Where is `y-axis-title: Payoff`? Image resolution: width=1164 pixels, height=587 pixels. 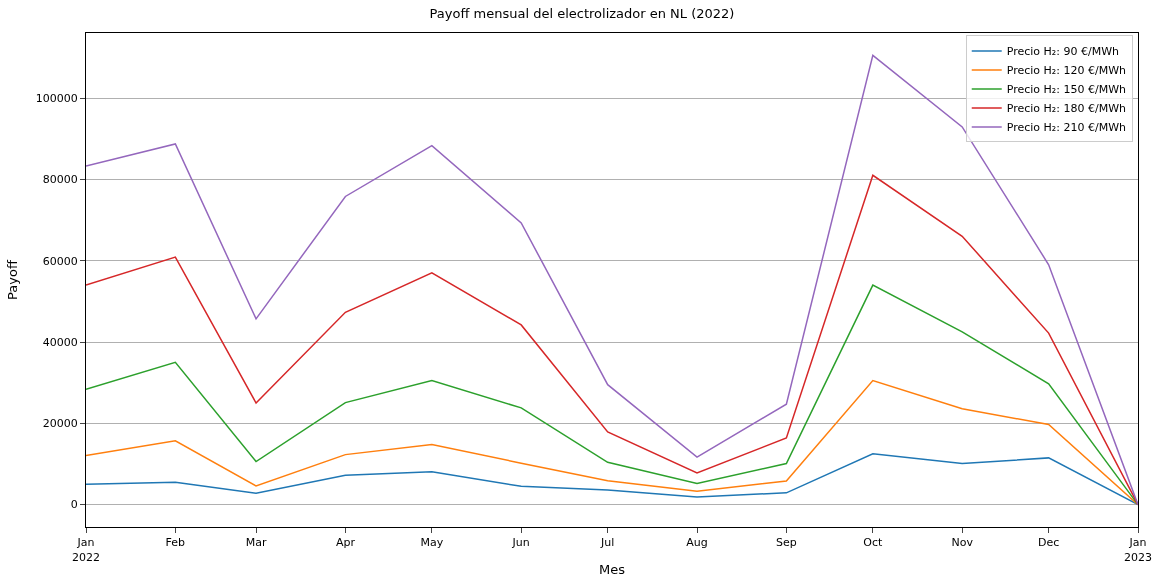
y-axis-title: Payoff is located at coordinates (12, 279).